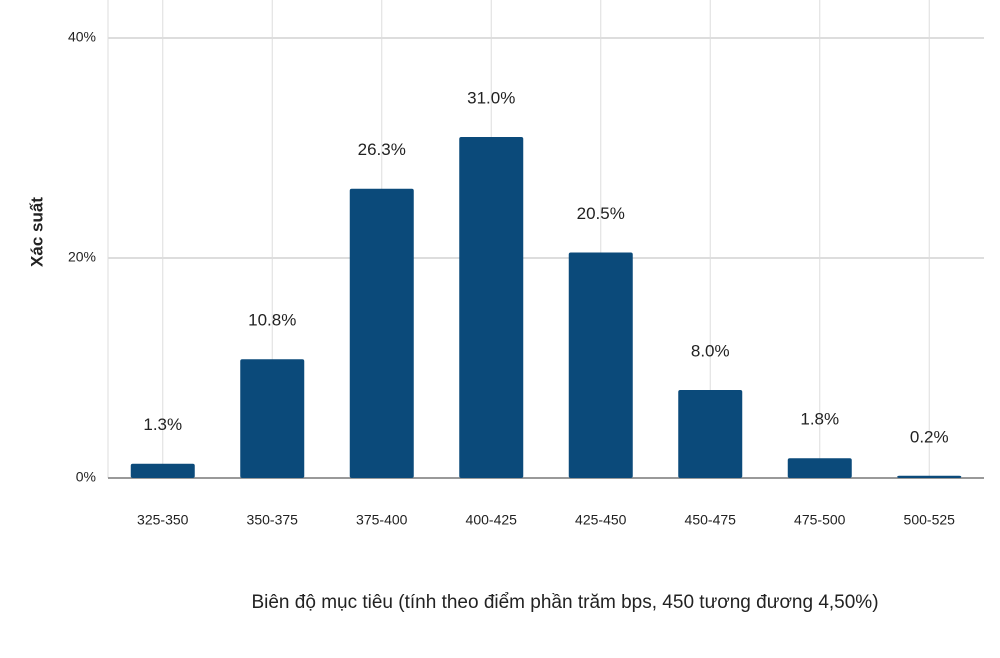  I want to click on value-label: 1.3%, so click(162, 424).